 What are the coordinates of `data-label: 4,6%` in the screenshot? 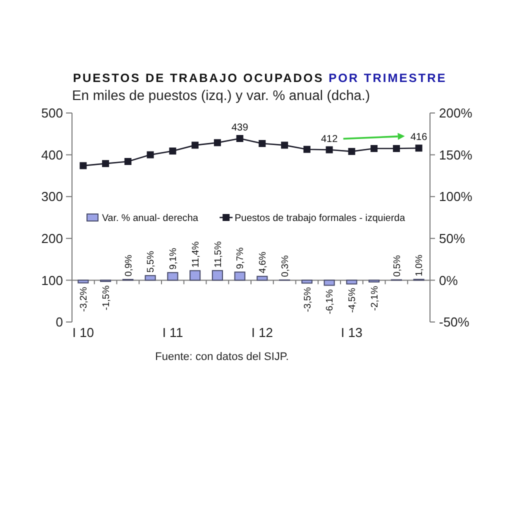 It's located at (263, 262).